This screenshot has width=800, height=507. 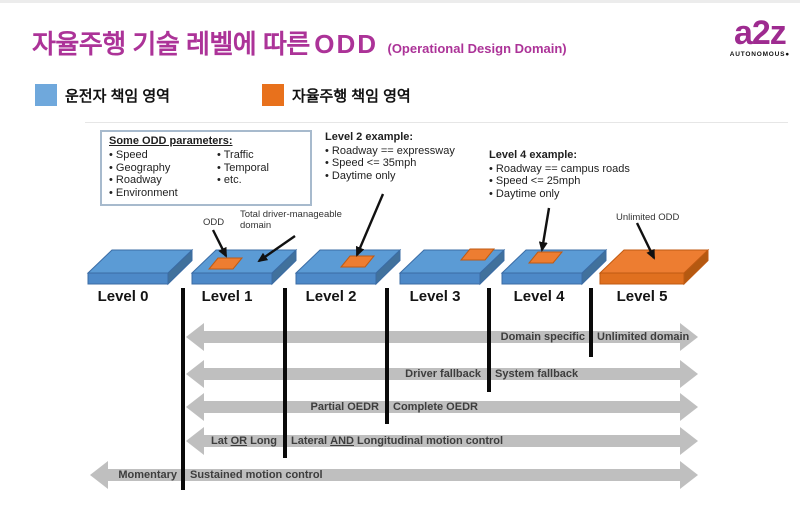 What do you see at coordinates (390, 163) in the screenshot?
I see `level2-example-item: Speed <= 35mph` at bounding box center [390, 163].